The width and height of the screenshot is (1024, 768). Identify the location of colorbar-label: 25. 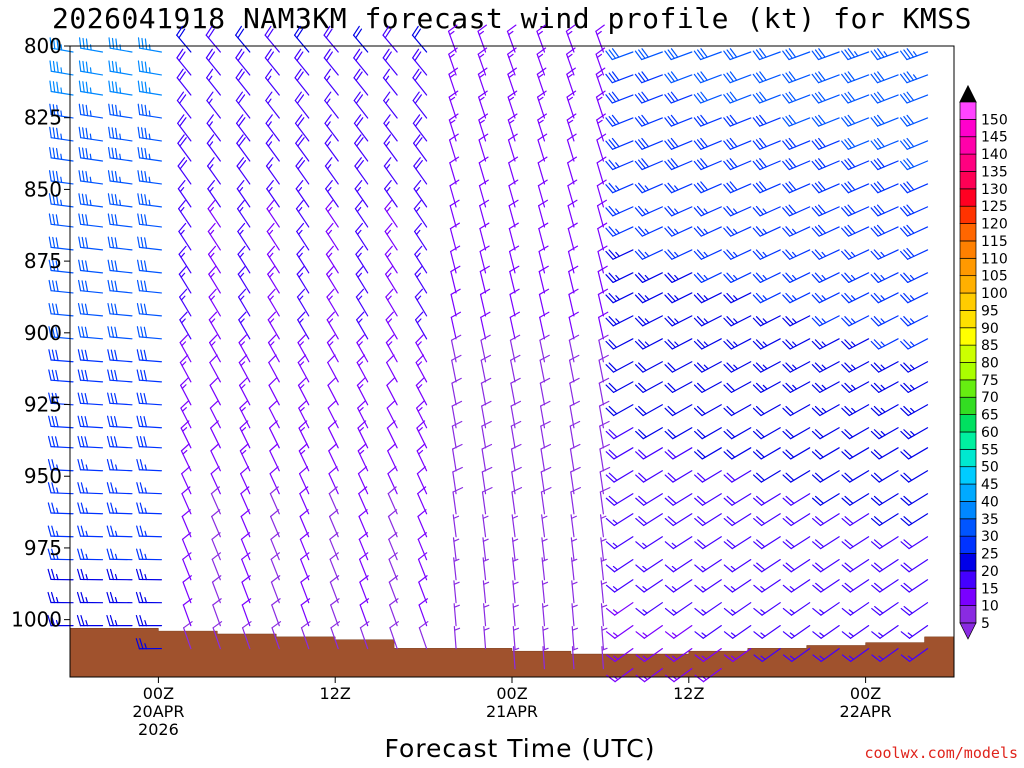
(990, 555).